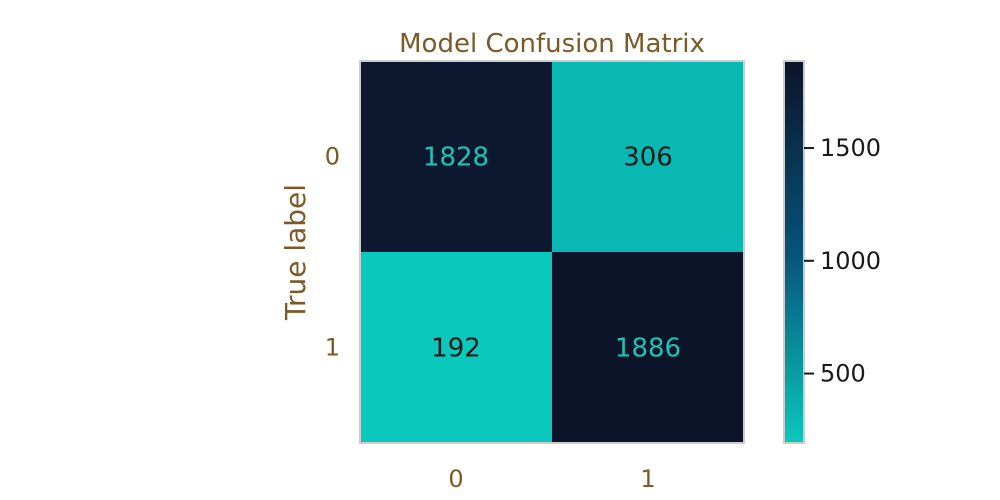 This screenshot has height=500, width=1000. Describe the element at coordinates (332, 157) in the screenshot. I see `y-tick-label: 0` at that location.